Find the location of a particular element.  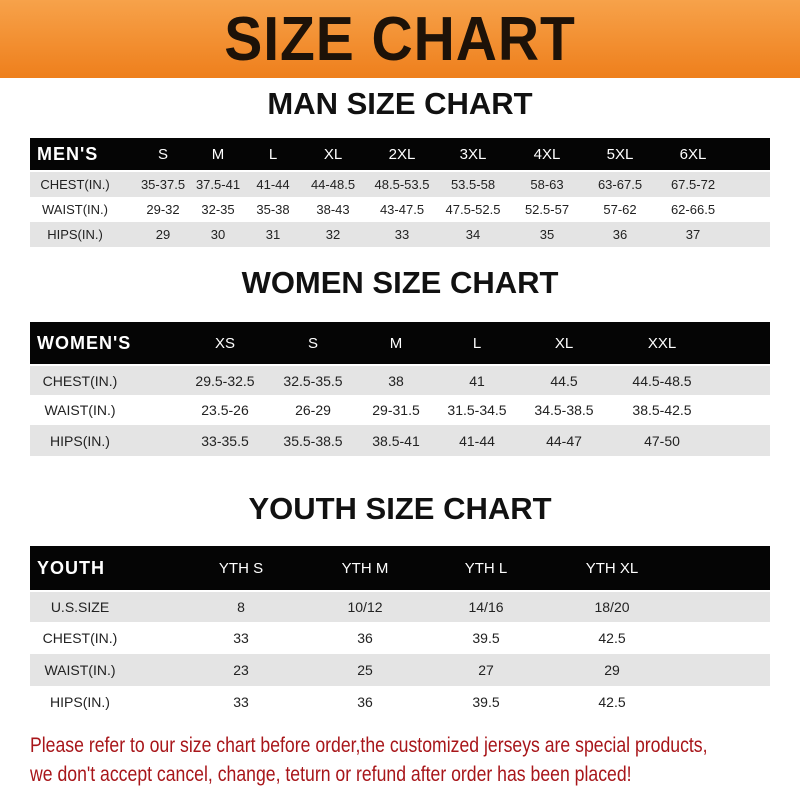

table-row: HIPS(IN.) 33 36 39.5 42.5 is located at coordinates (400, 702).